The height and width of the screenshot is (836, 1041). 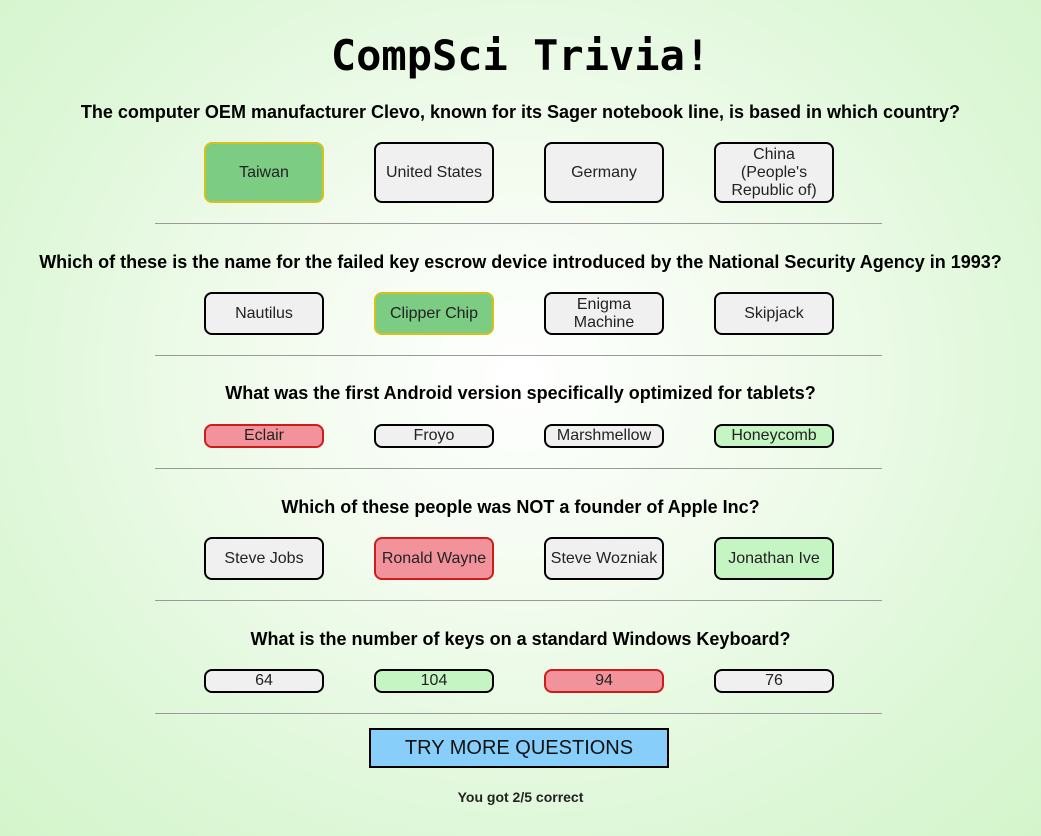 I want to click on try-more-questions-button: TRY MORE QUESTIONS, so click(x=519, y=748).